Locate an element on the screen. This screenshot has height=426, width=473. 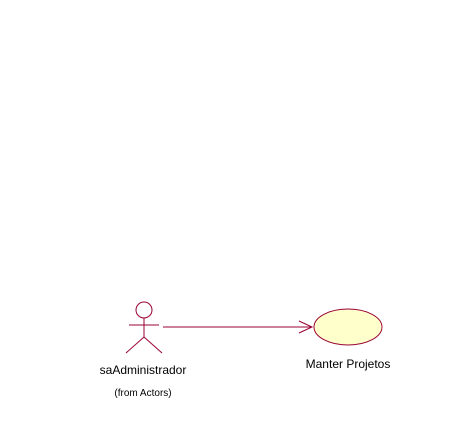
actor-head is located at coordinates (144, 310).